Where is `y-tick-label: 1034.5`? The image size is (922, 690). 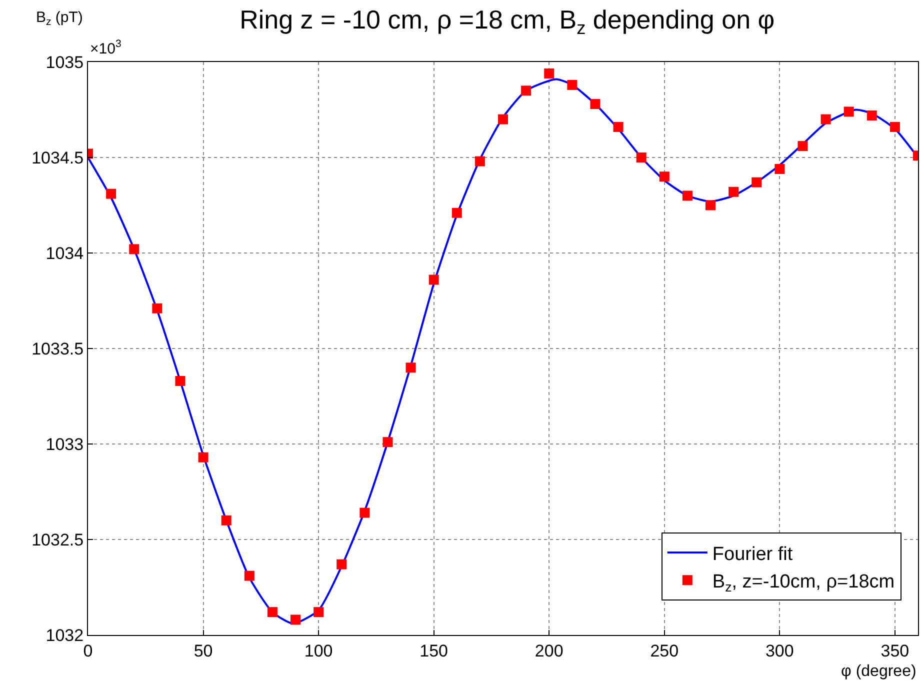 y-tick-label: 1034.5 is located at coordinates (58, 158).